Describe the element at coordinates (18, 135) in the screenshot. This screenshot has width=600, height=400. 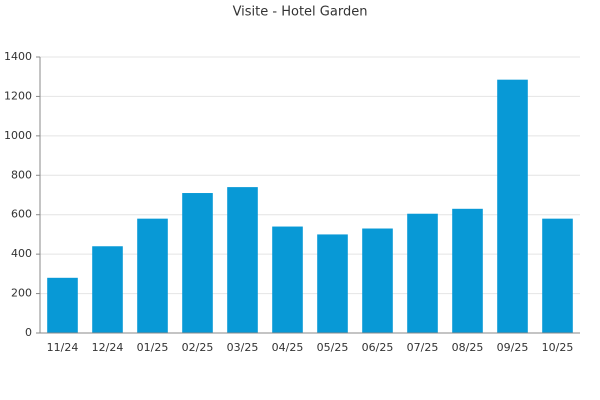
I see `y-tick-label: 1000` at that location.